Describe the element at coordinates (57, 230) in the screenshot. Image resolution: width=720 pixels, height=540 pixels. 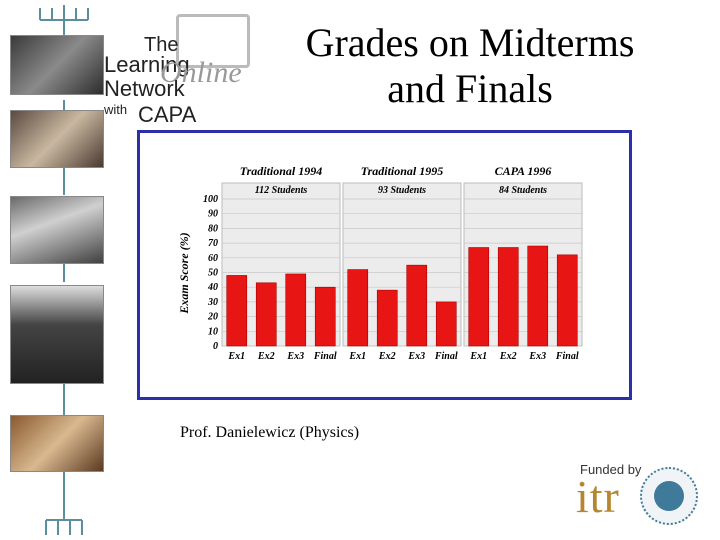
I see `photo-lecturer` at that location.